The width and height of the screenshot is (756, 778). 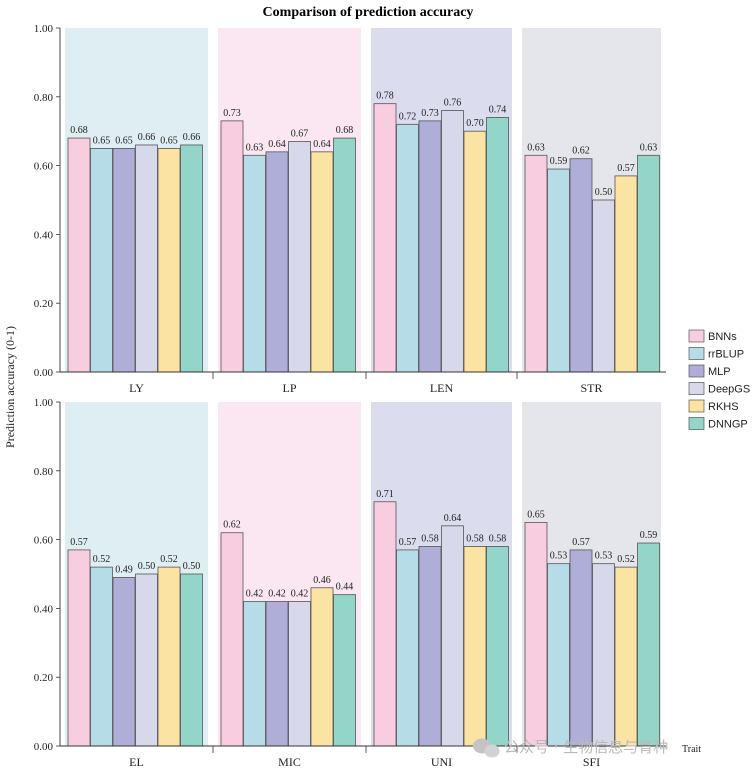 I want to click on bar-mic-rrblup, so click(x=254, y=674).